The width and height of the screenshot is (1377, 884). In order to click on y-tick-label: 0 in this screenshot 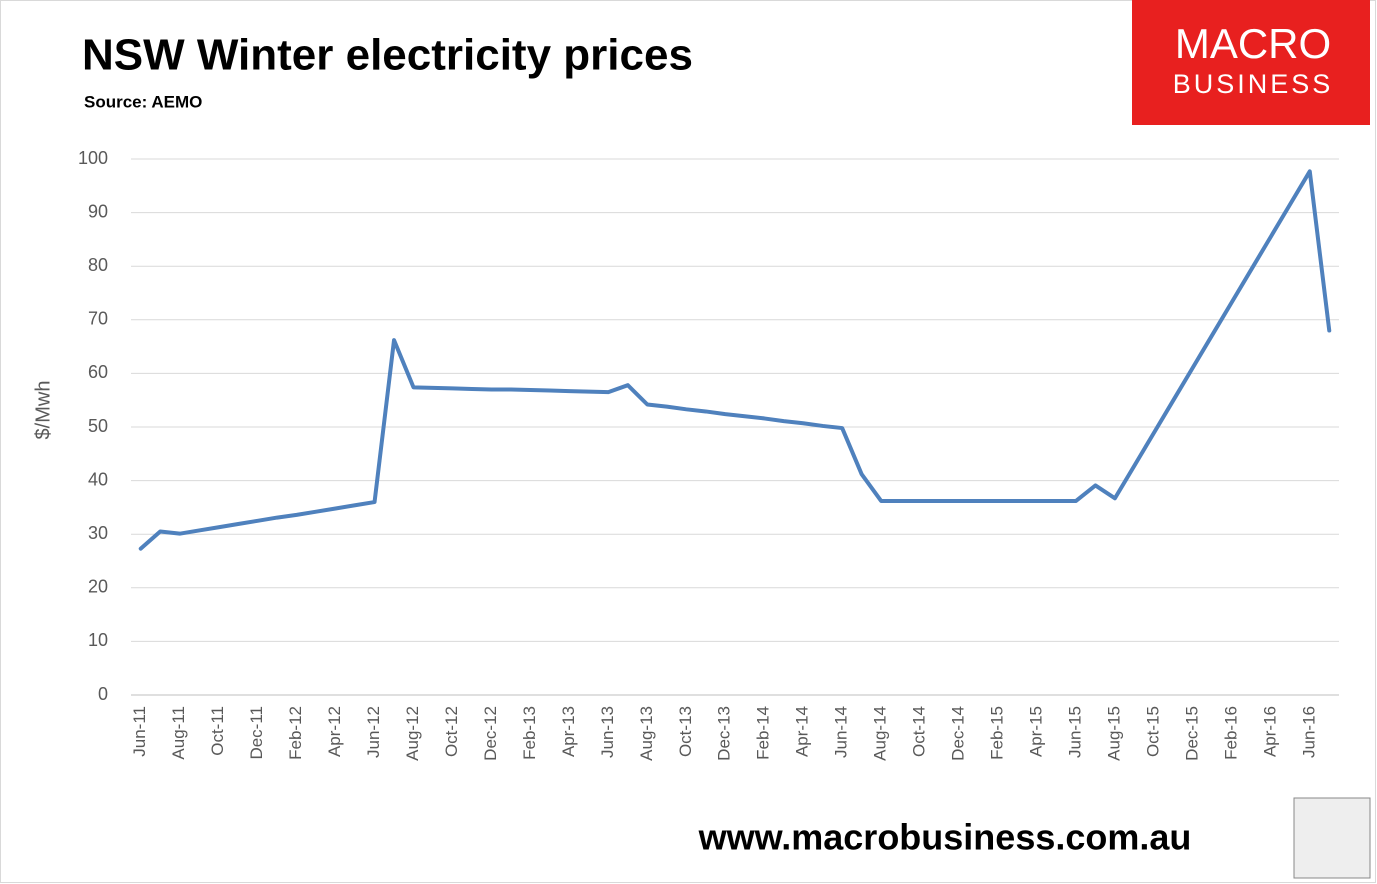, I will do `click(103, 694)`.